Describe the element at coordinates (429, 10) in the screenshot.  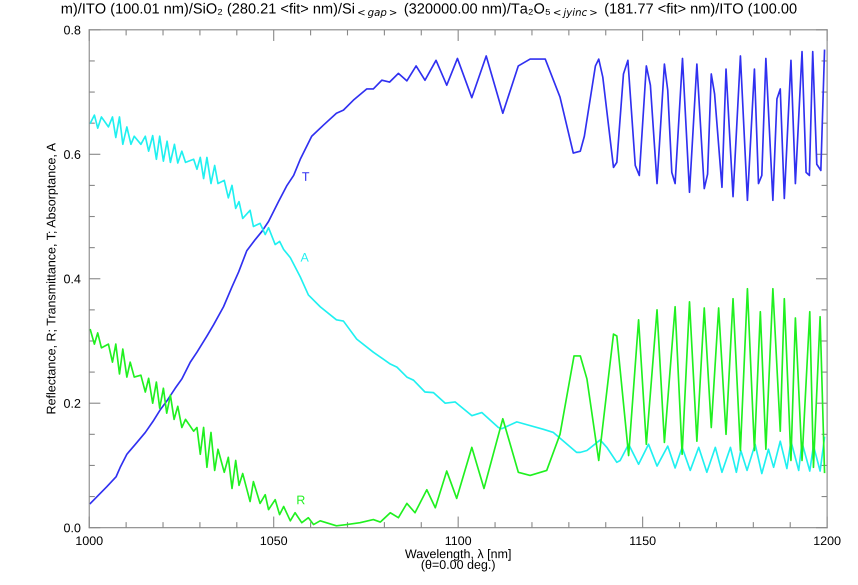
I see `chart-title: m)/ITO (100.01 nm)/SiO₂ (280.21 <fit> nm)/Si$_{<gap>}$ (320000.00 nm)/Ta₂O₅$_{<jyinc>}$ (181.77 <fit> nm)/ITO (100.00` at that location.